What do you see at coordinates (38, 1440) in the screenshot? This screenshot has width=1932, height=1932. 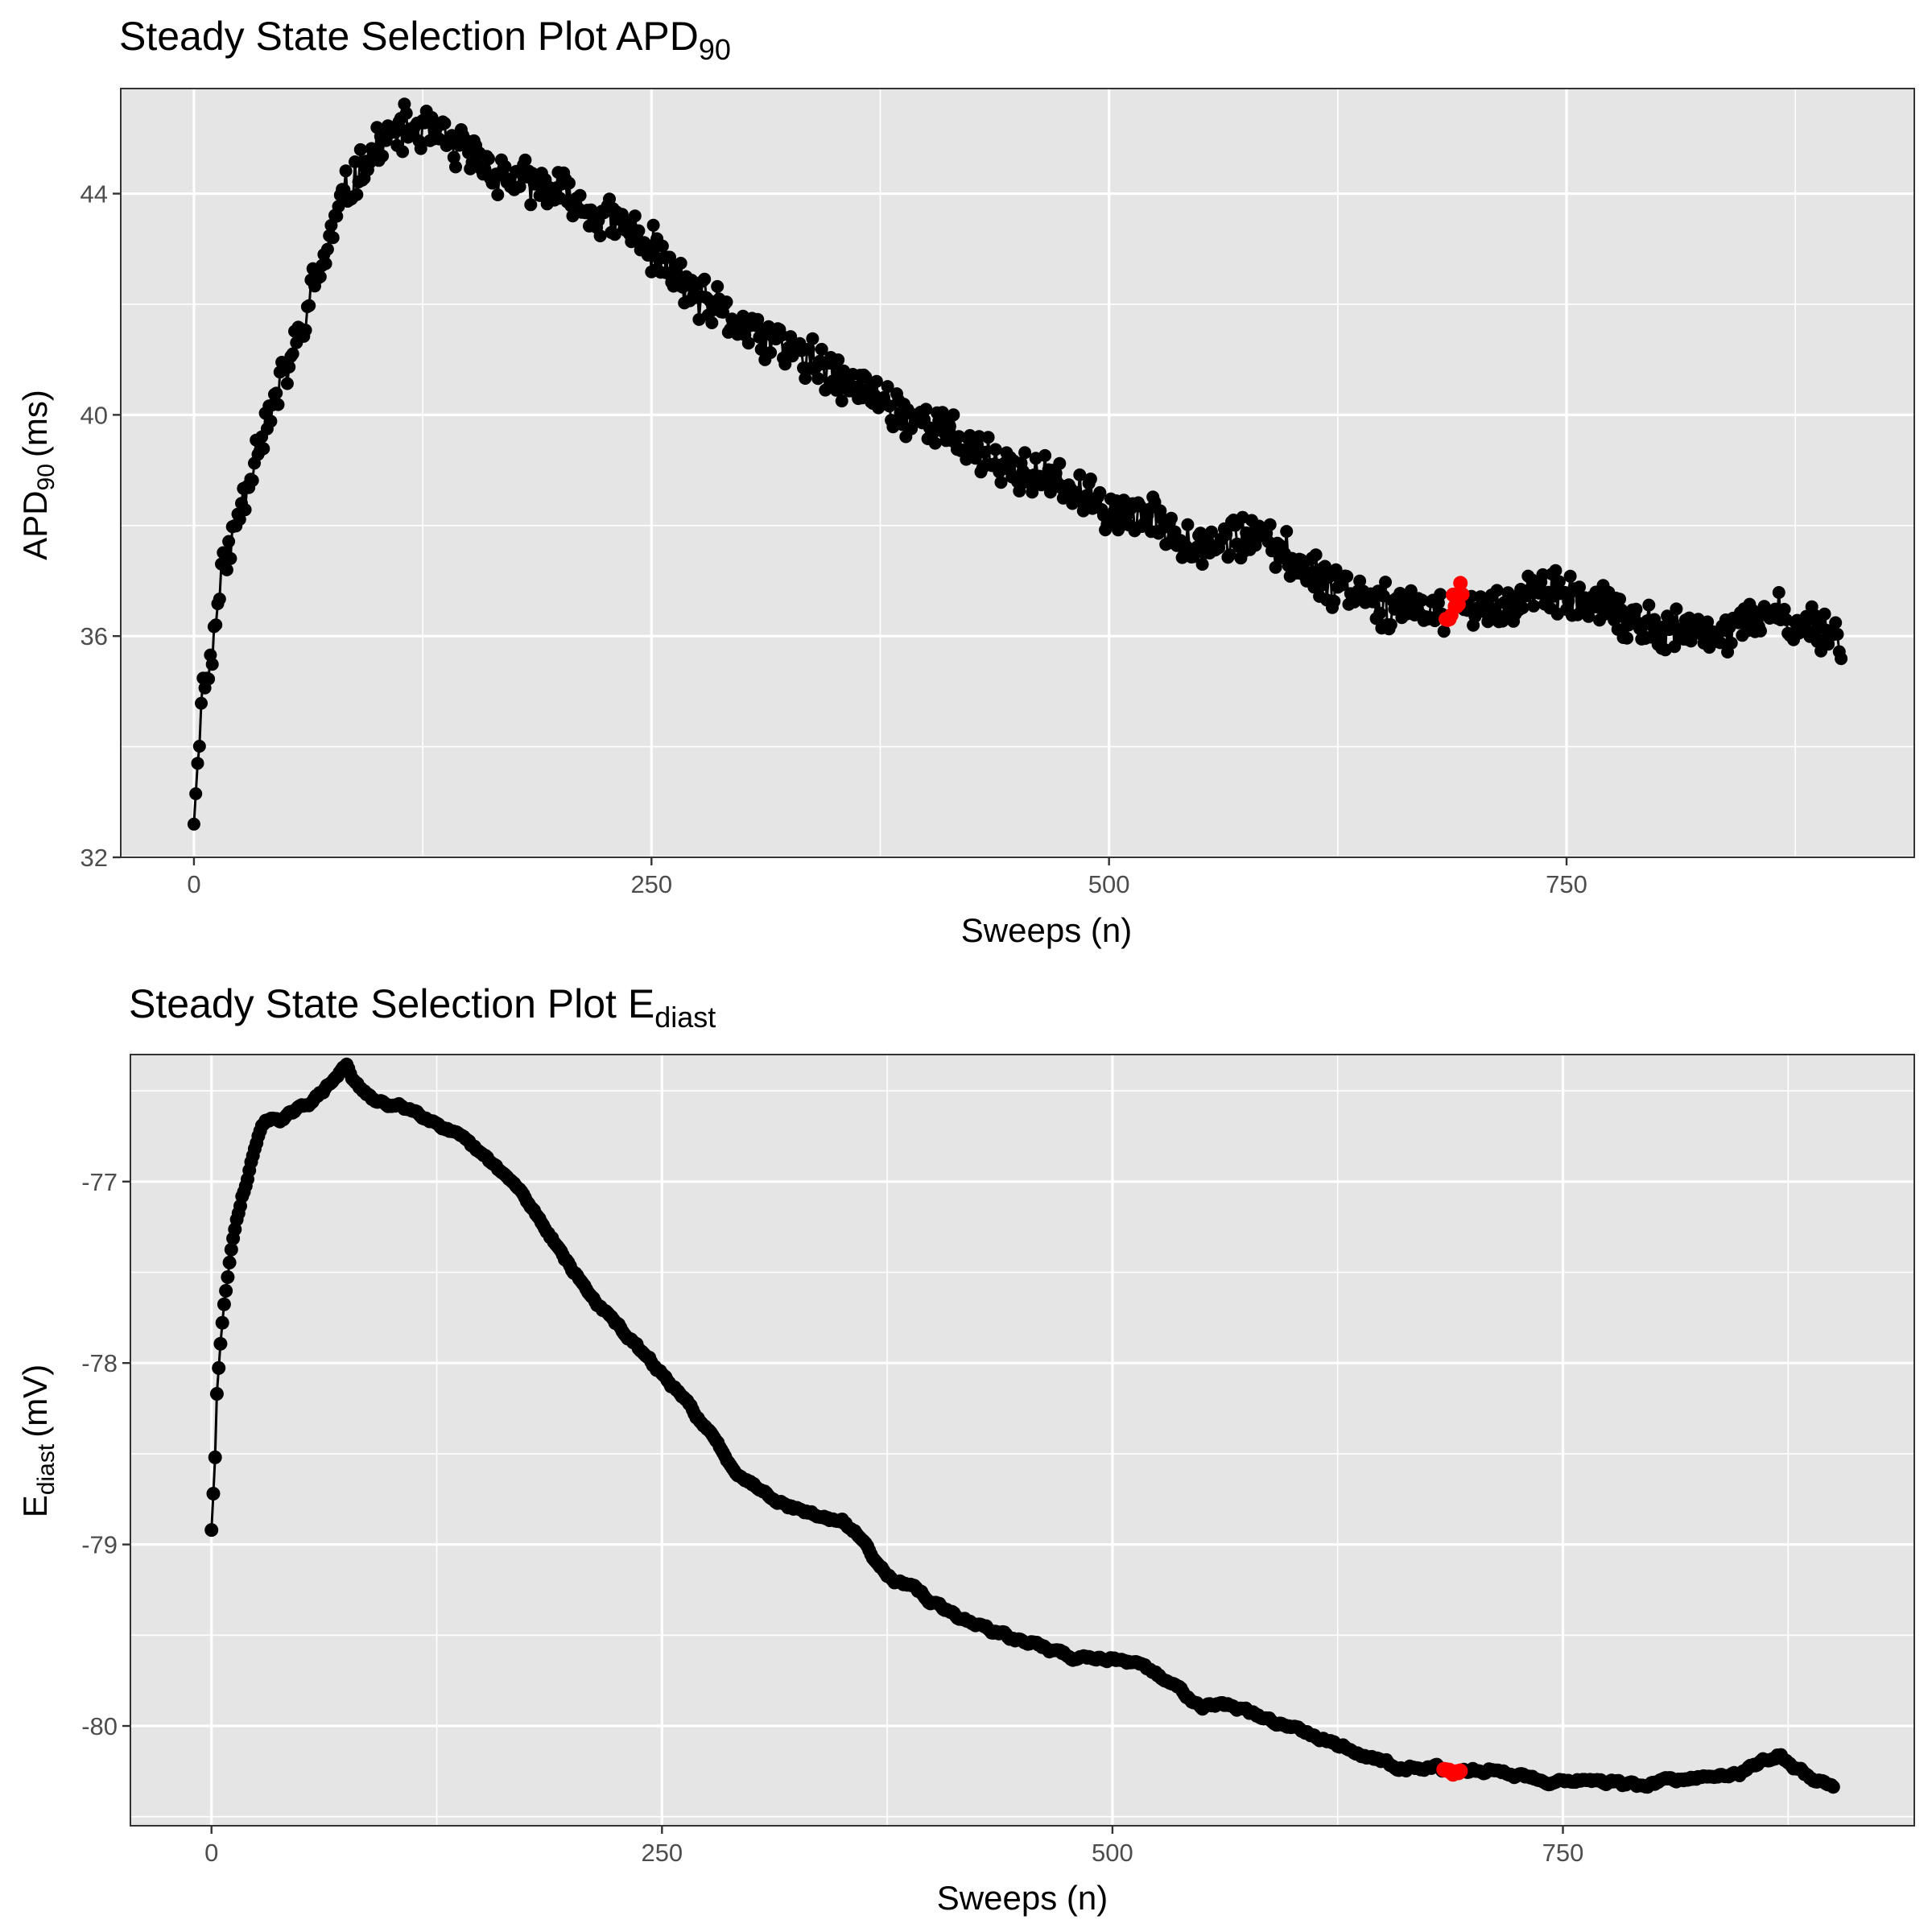 I see `y-axis-title: Ediast(mV)` at bounding box center [38, 1440].